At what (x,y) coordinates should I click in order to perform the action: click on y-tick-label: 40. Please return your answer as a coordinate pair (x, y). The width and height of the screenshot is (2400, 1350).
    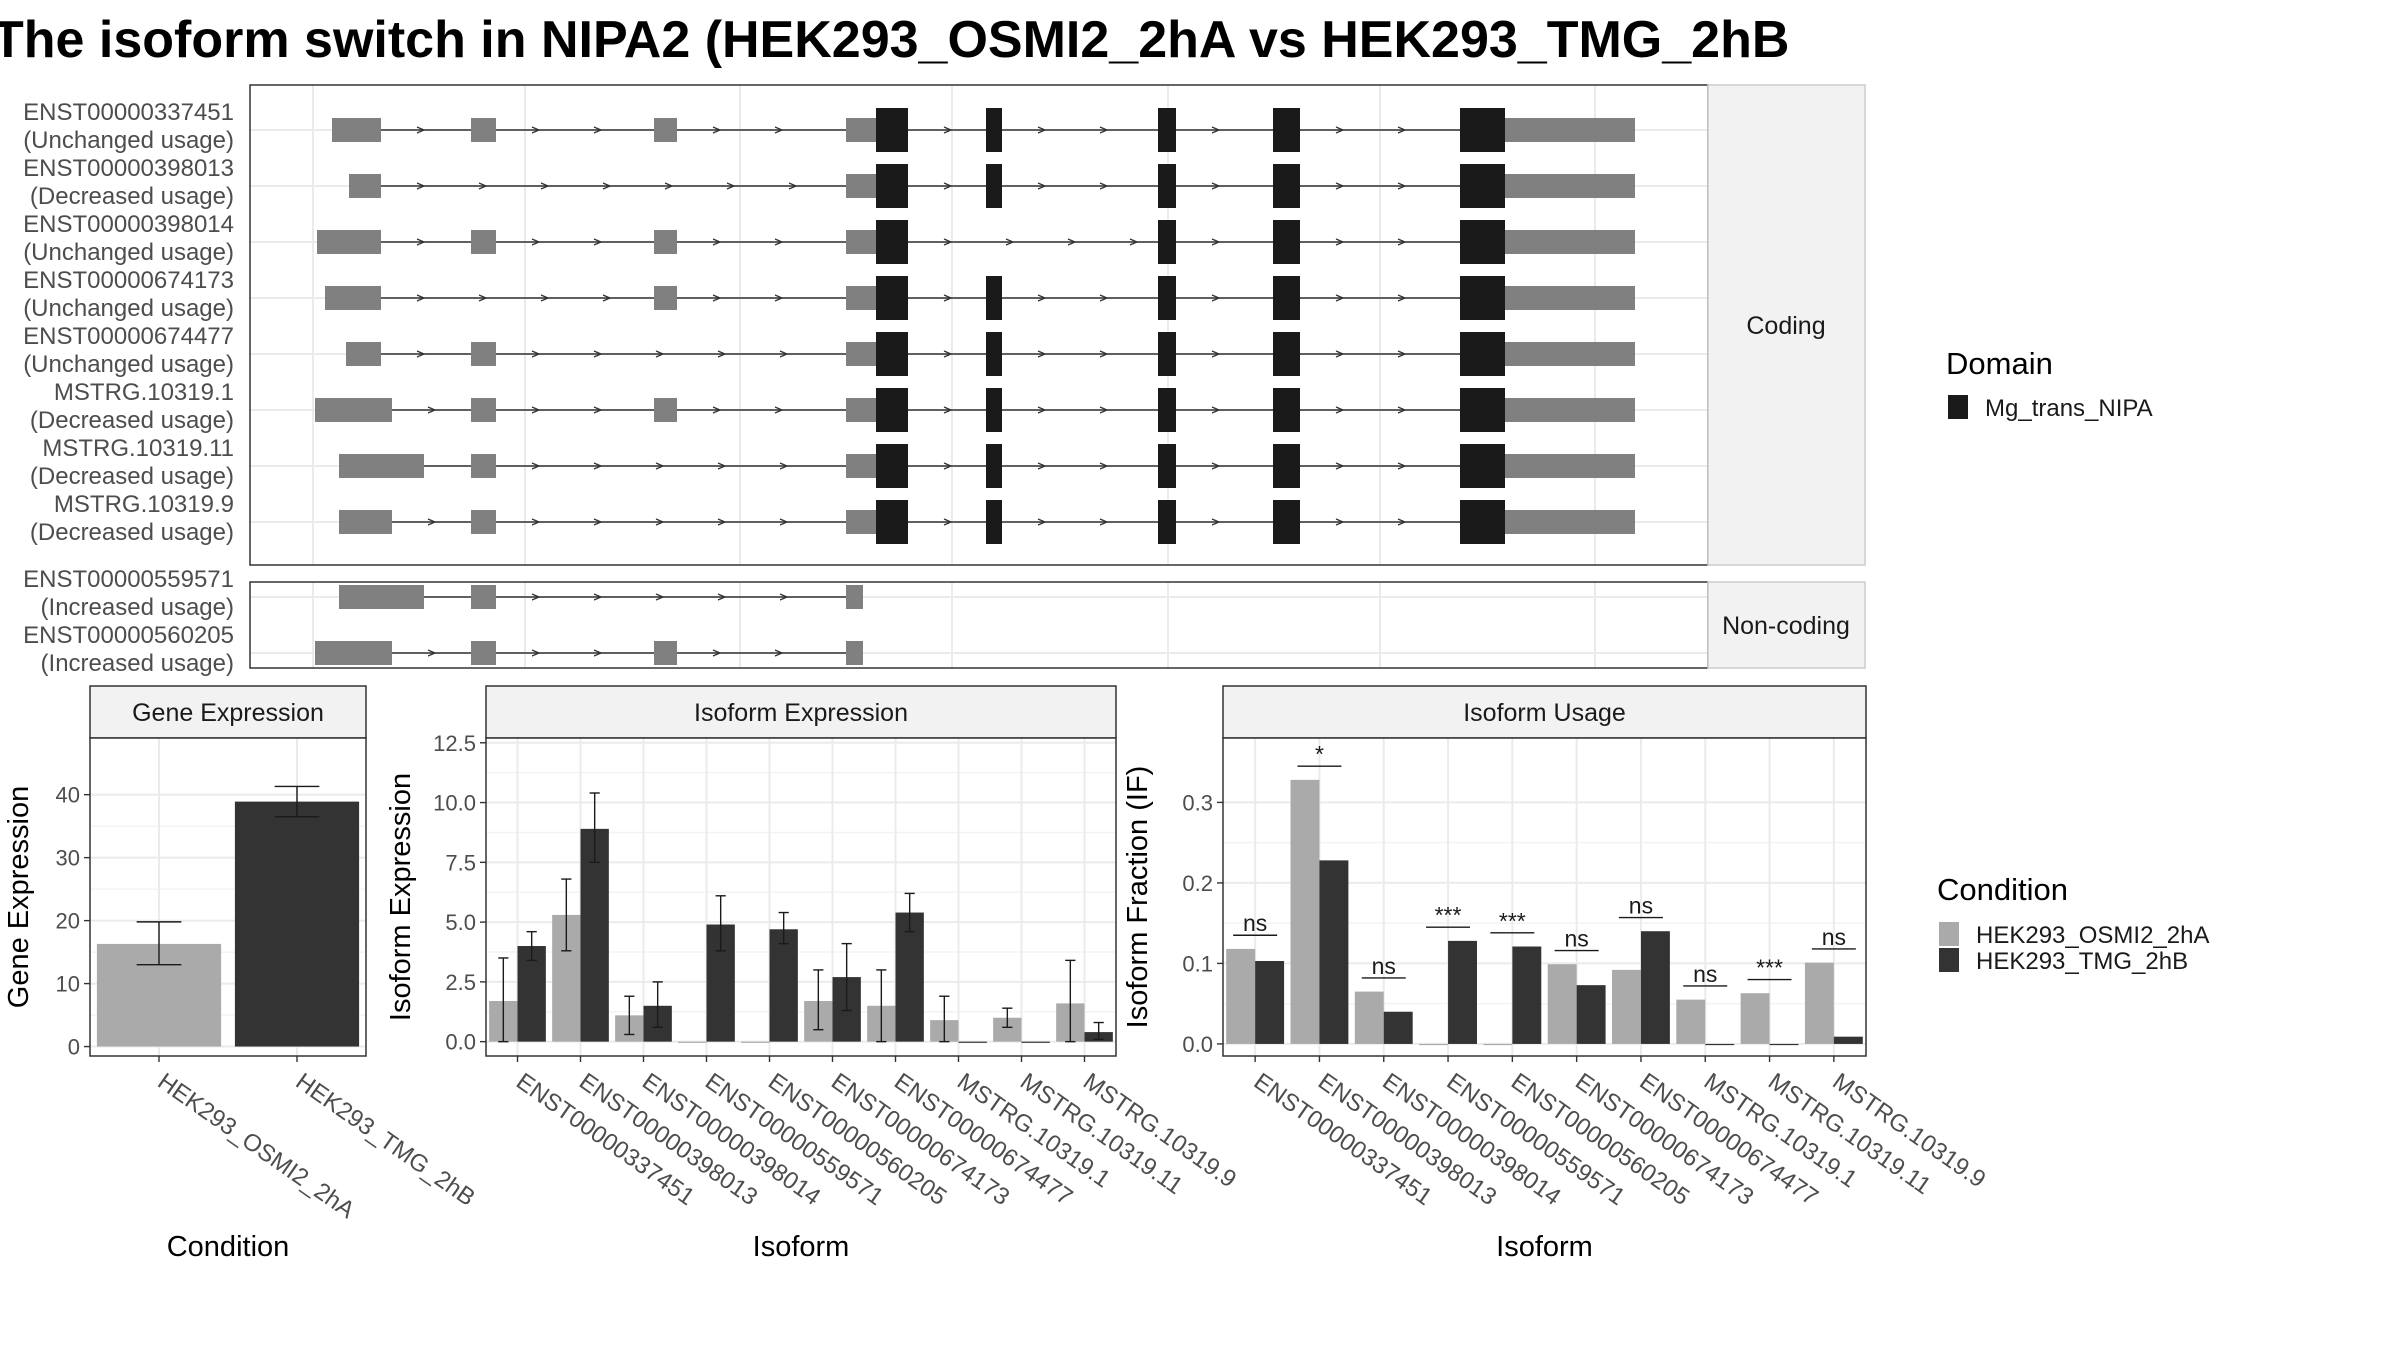
    Looking at the image, I should click on (68, 795).